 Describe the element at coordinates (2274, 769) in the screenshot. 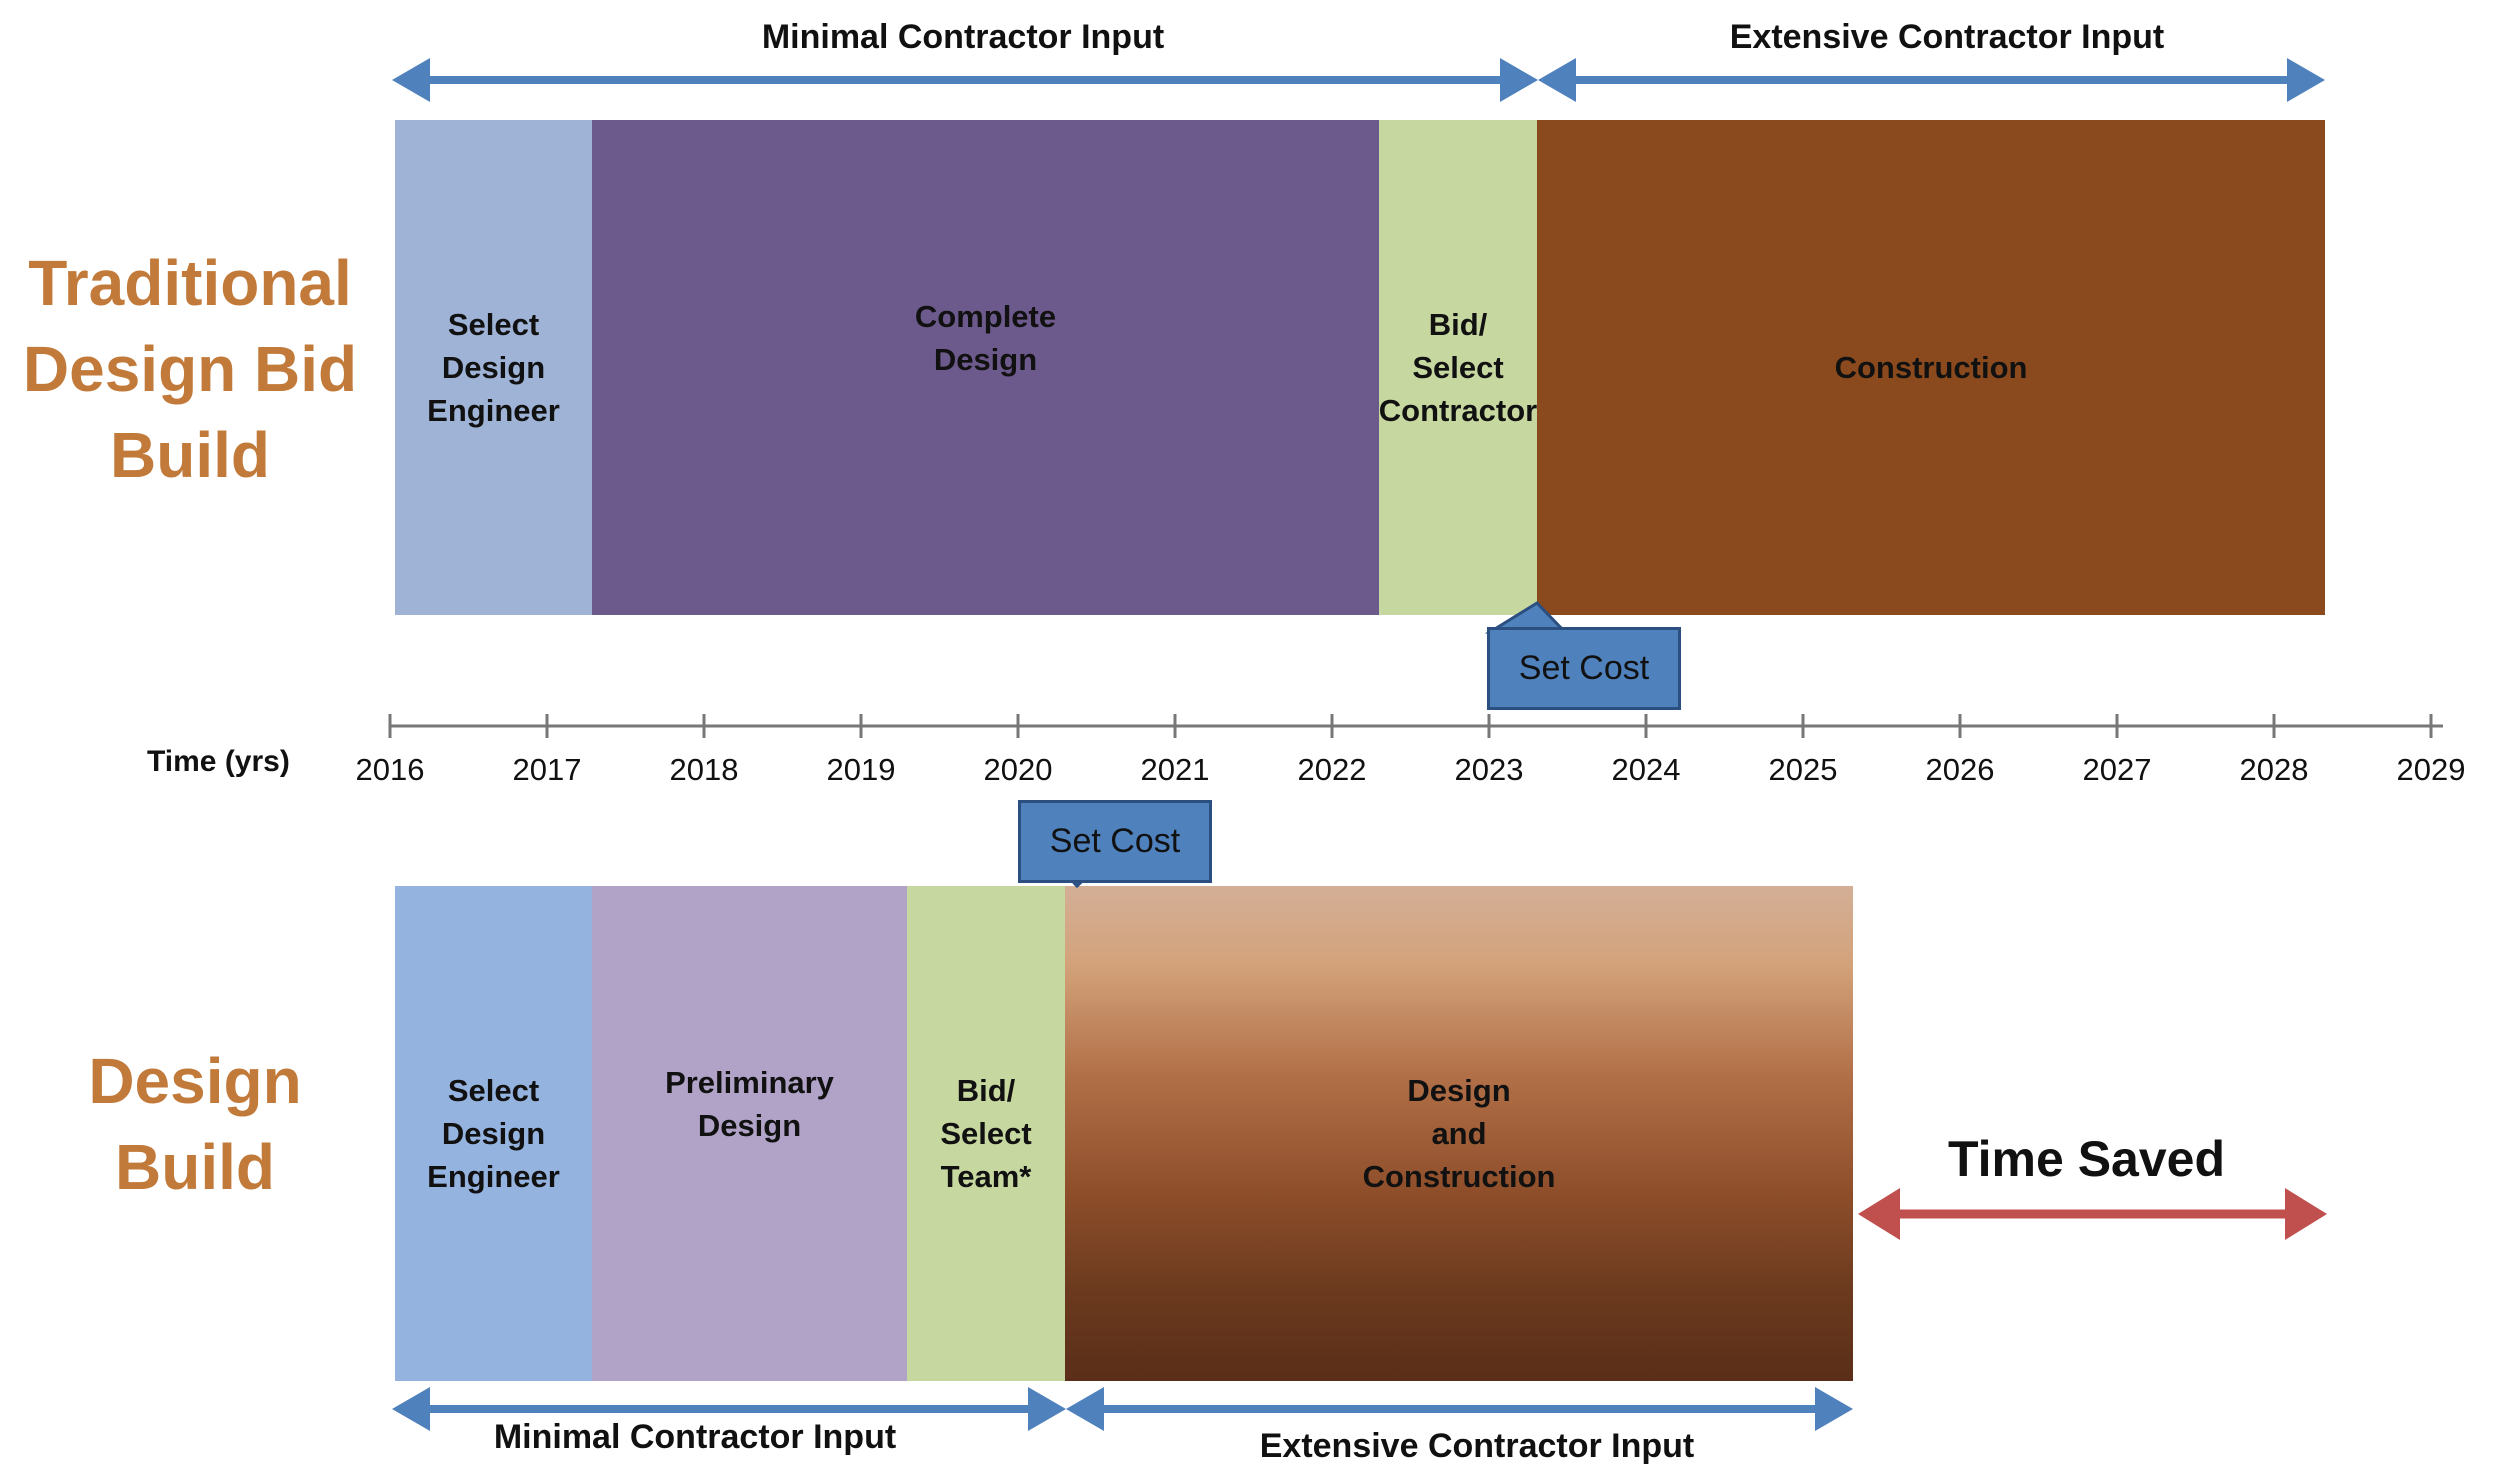

I see `timeline-year-label: 2028` at that location.